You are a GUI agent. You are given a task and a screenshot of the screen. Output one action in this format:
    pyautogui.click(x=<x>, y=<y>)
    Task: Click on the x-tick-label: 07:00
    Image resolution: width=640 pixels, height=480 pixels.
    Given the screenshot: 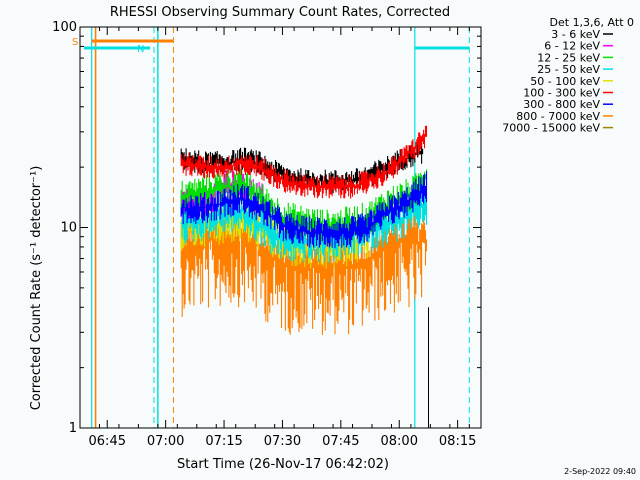 What is the action you would take?
    pyautogui.click(x=165, y=441)
    